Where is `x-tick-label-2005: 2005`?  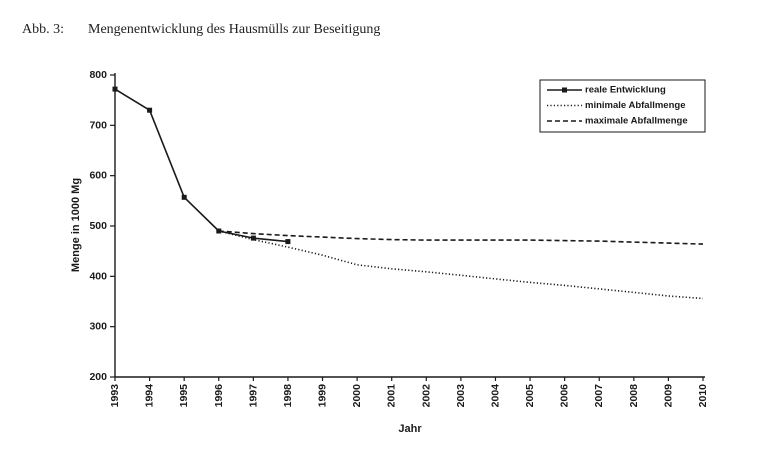 x-tick-label-2005: 2005 is located at coordinates (530, 396).